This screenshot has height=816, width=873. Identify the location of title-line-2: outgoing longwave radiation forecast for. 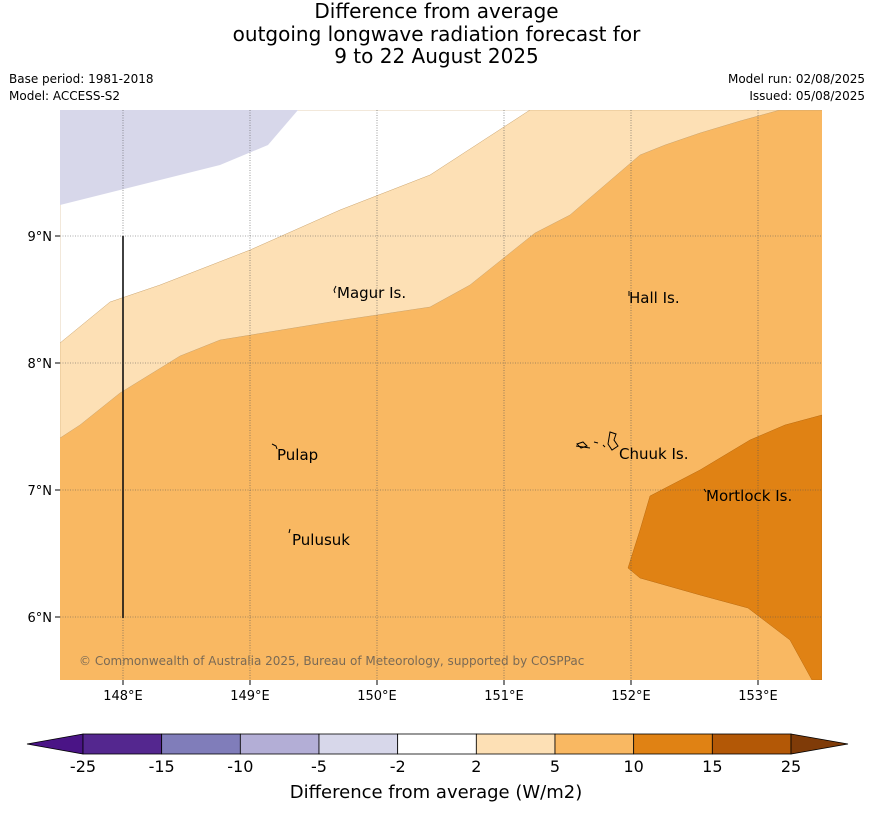
(436, 33).